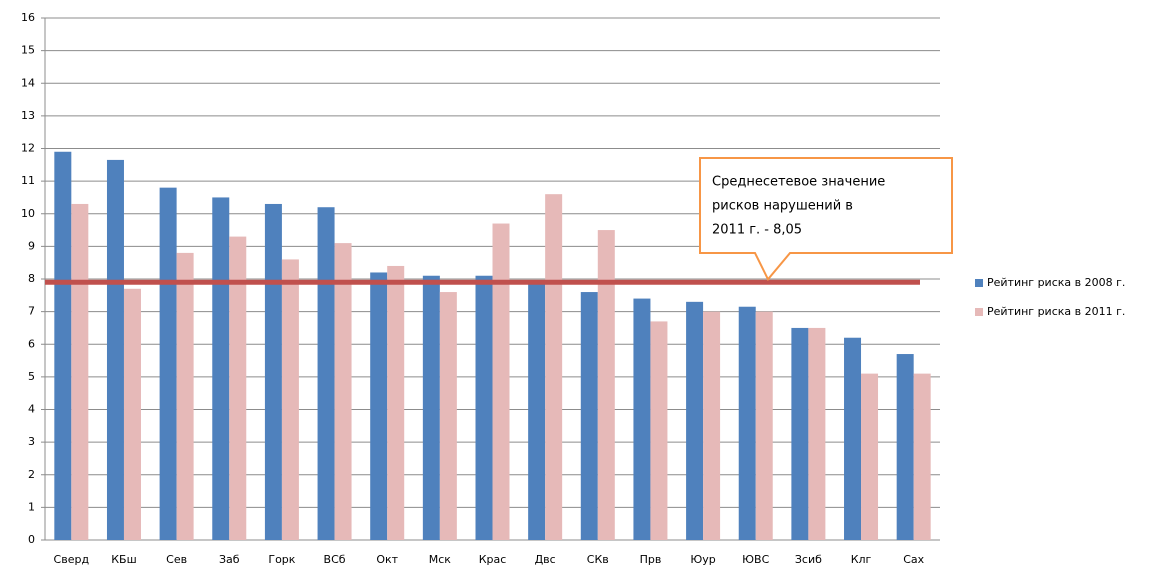 The image size is (1173, 582). Describe the element at coordinates (72, 559) in the screenshot. I see `x-tick-label: Сверд` at that location.